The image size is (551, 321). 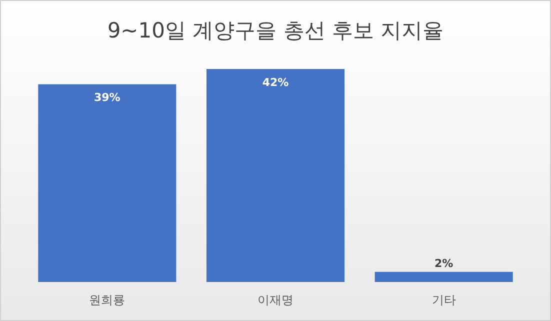 I want to click on x-tick-label: 이재명, so click(x=276, y=300).